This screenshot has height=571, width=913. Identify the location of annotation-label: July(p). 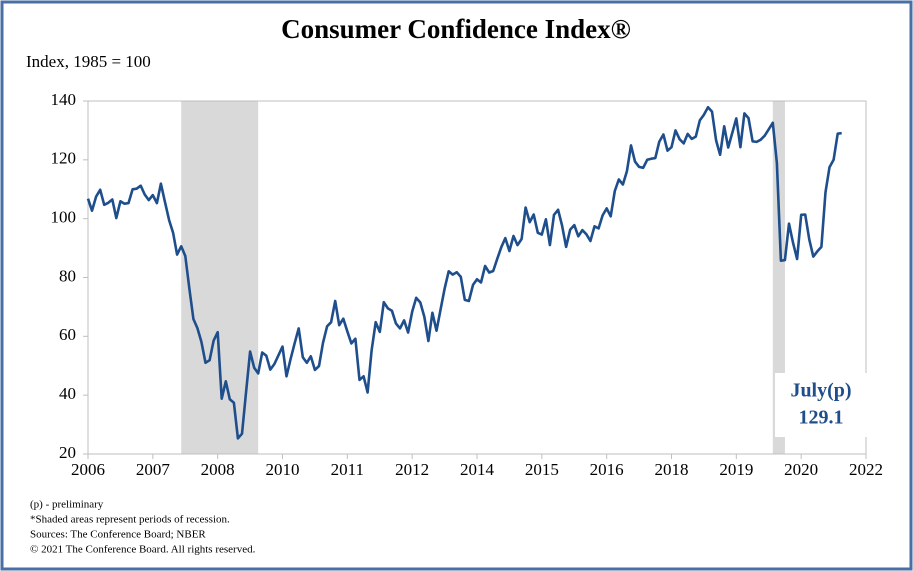
(820, 391).